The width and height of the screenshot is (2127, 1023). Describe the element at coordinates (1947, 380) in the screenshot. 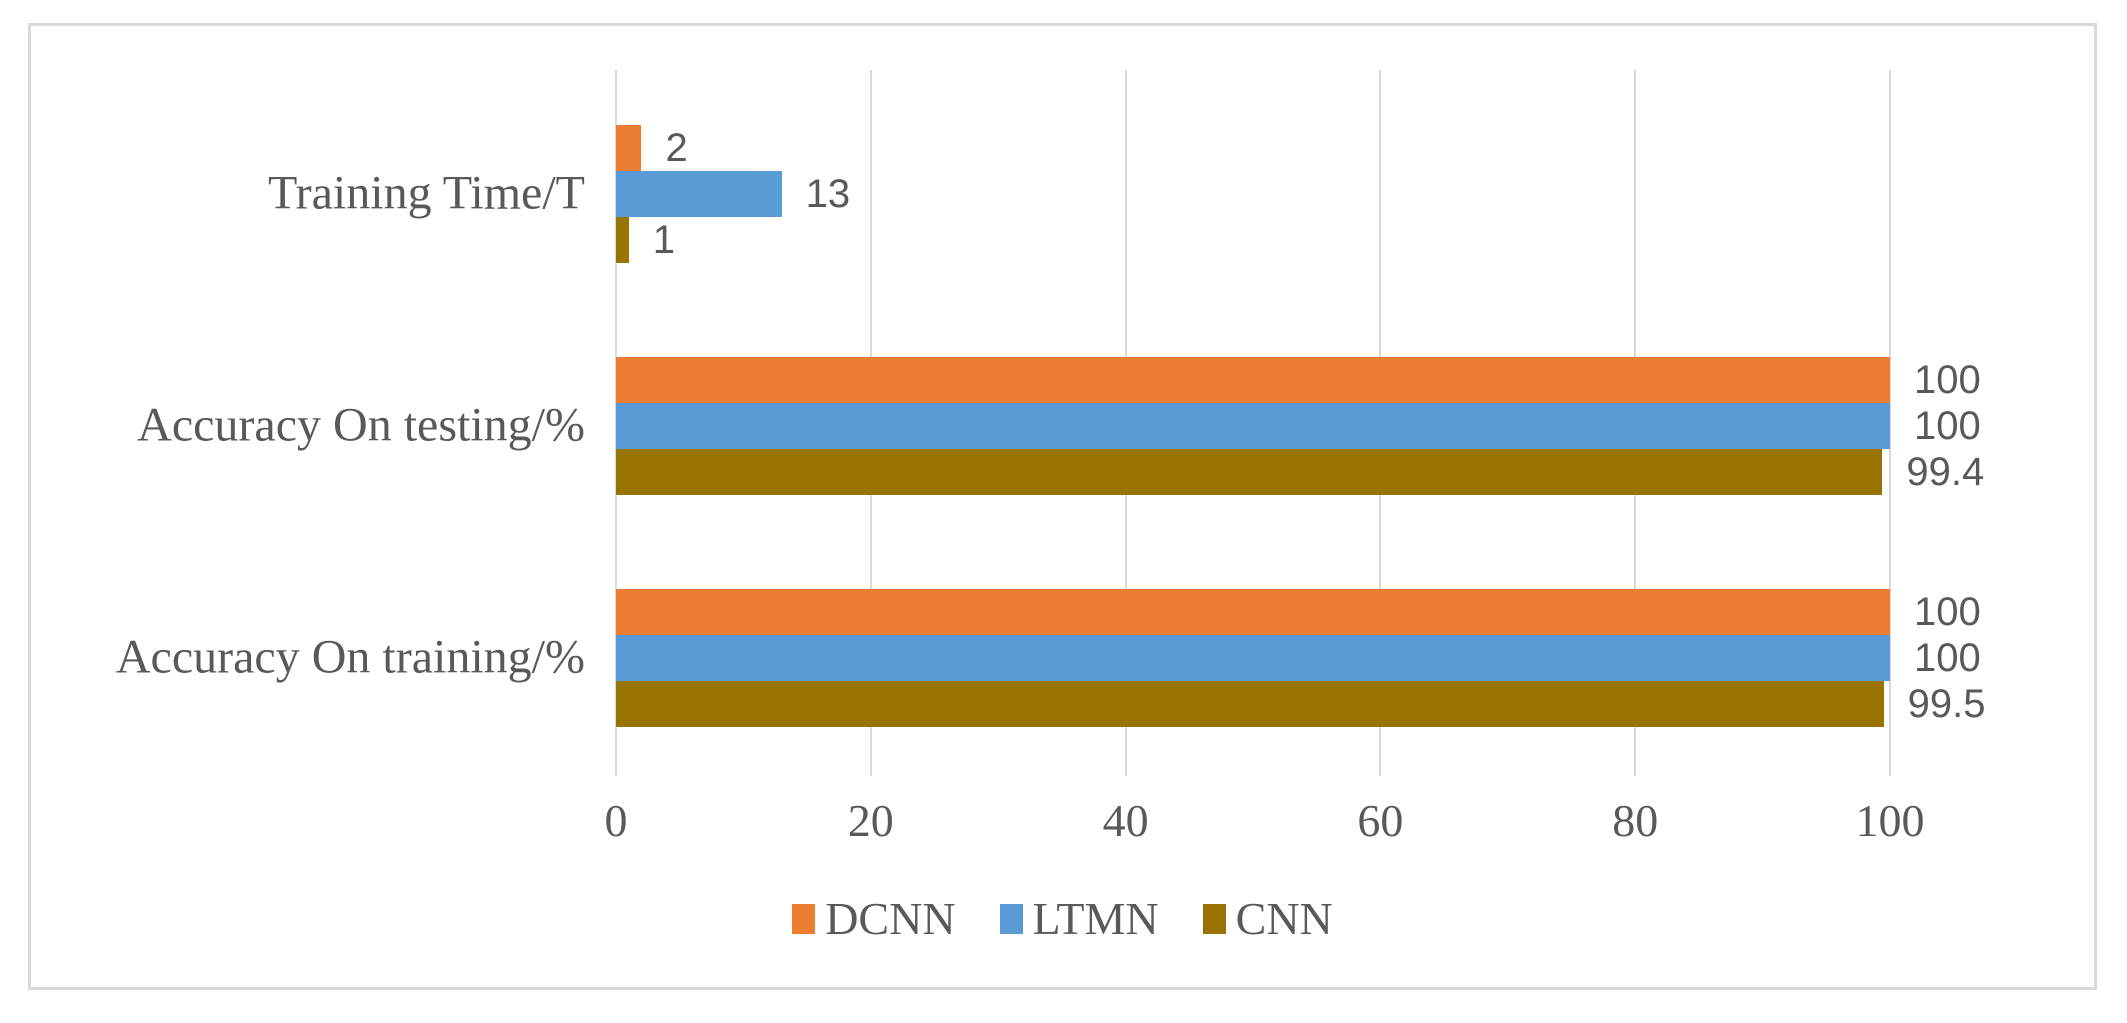

I see `bar-value-label-dcnn-category-1: 100` at that location.